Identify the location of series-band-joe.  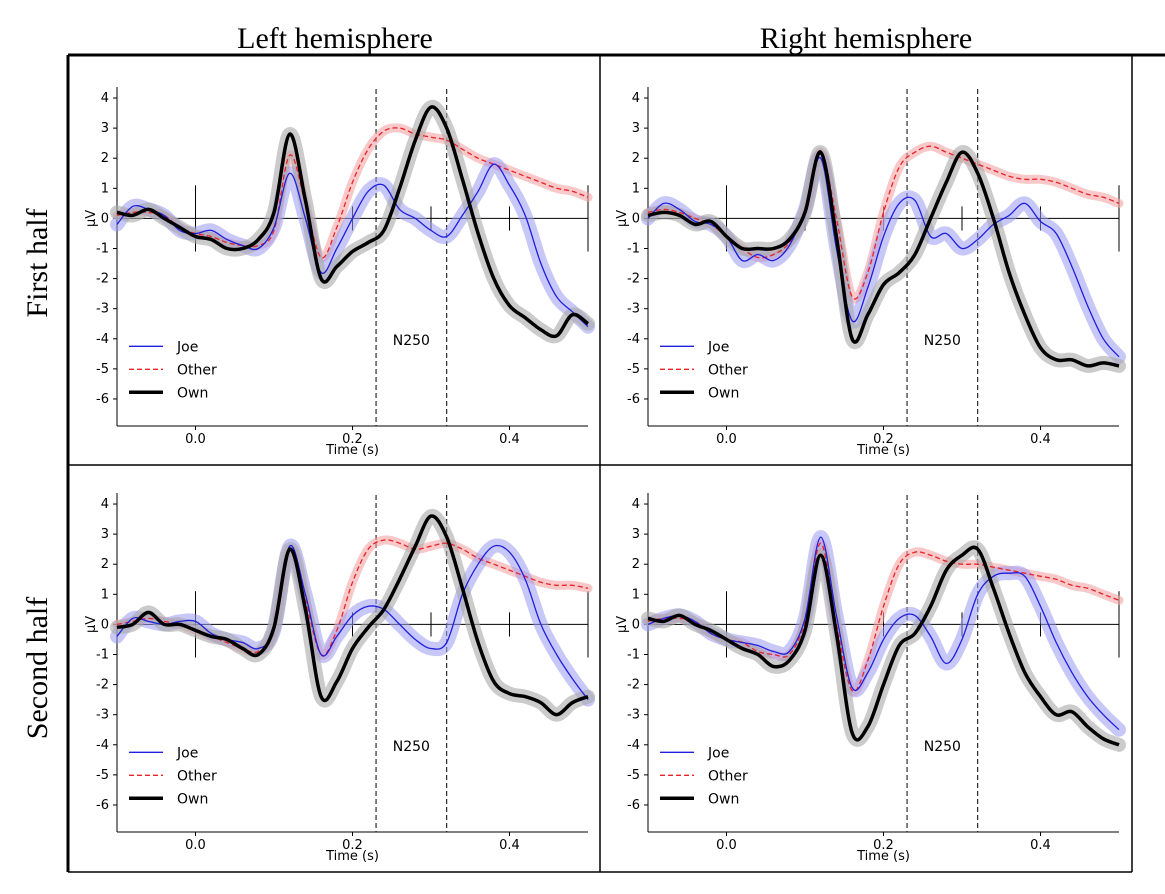
(883, 257).